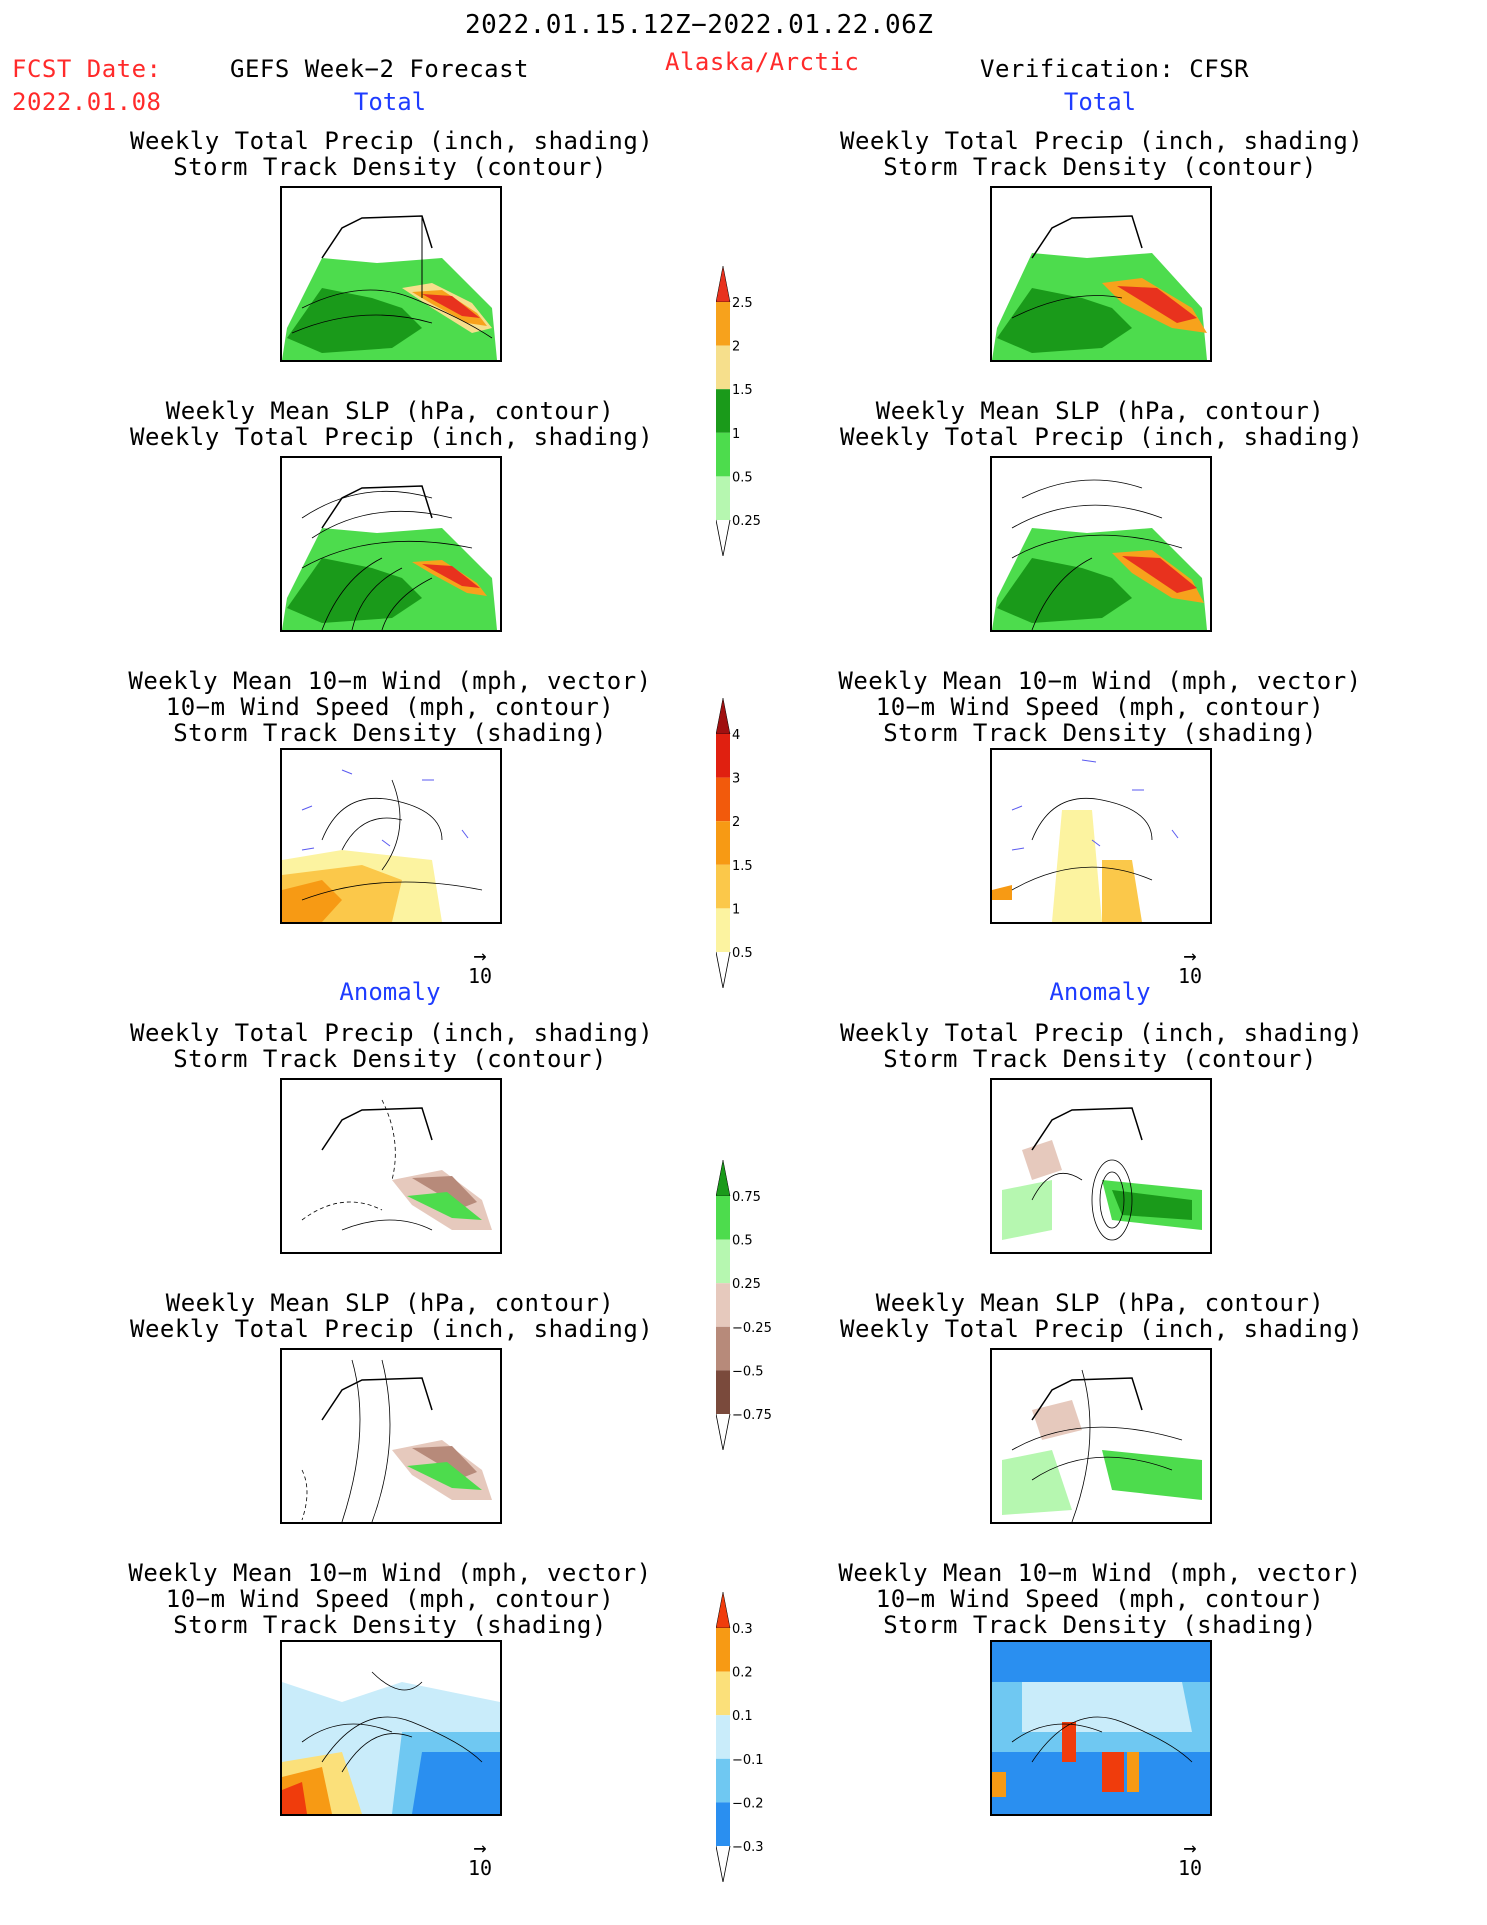 Image resolution: width=1487 pixels, height=1925 pixels. I want to click on model-label: GEFS Week−2 Forecast, so click(379, 69).